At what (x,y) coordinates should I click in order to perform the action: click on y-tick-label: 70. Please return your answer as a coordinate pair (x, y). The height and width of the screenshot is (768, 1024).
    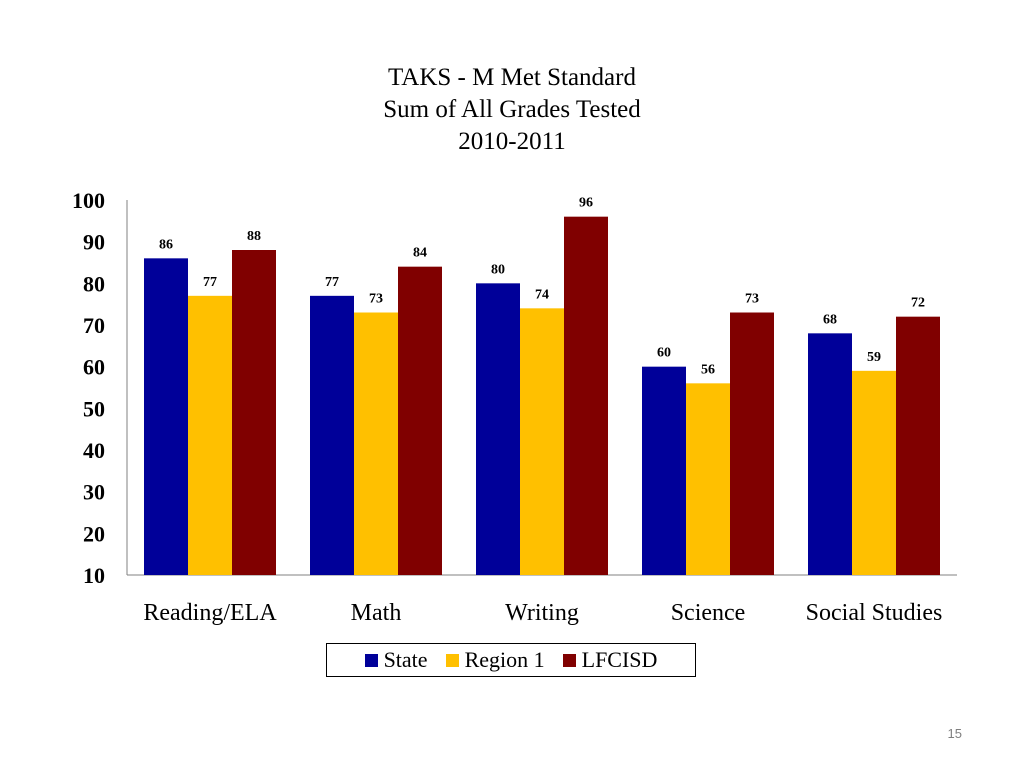
    Looking at the image, I should click on (94, 325).